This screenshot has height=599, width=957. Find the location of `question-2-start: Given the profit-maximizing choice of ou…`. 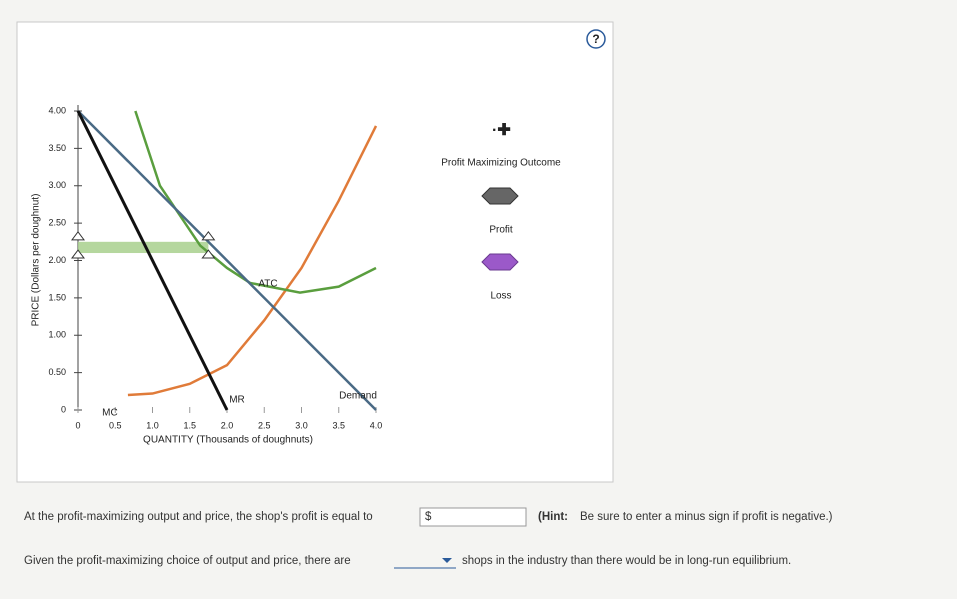

question-2-start: Given the profit-maximizing choice of ou… is located at coordinates (187, 561).